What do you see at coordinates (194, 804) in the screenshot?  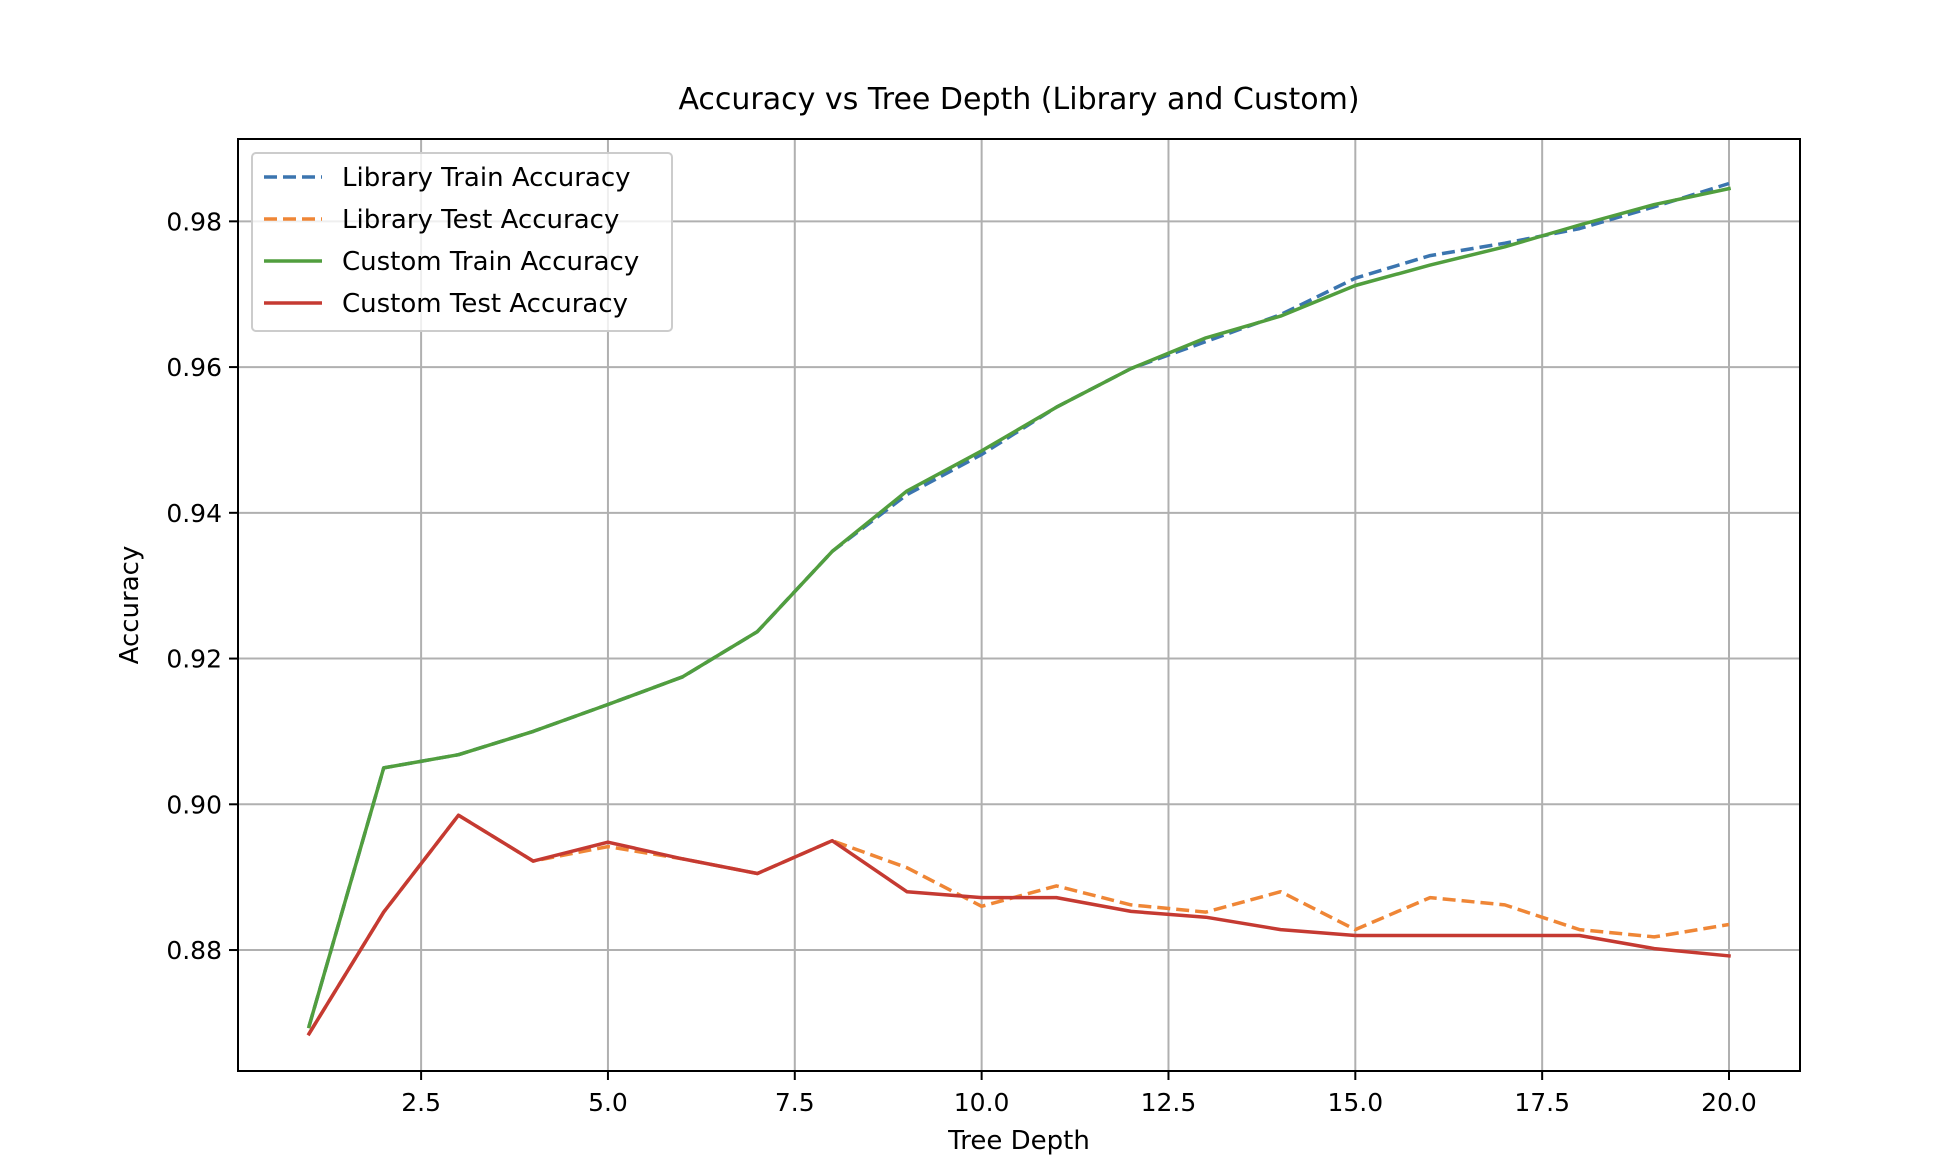 I see `y-tick-label: 0.90` at bounding box center [194, 804].